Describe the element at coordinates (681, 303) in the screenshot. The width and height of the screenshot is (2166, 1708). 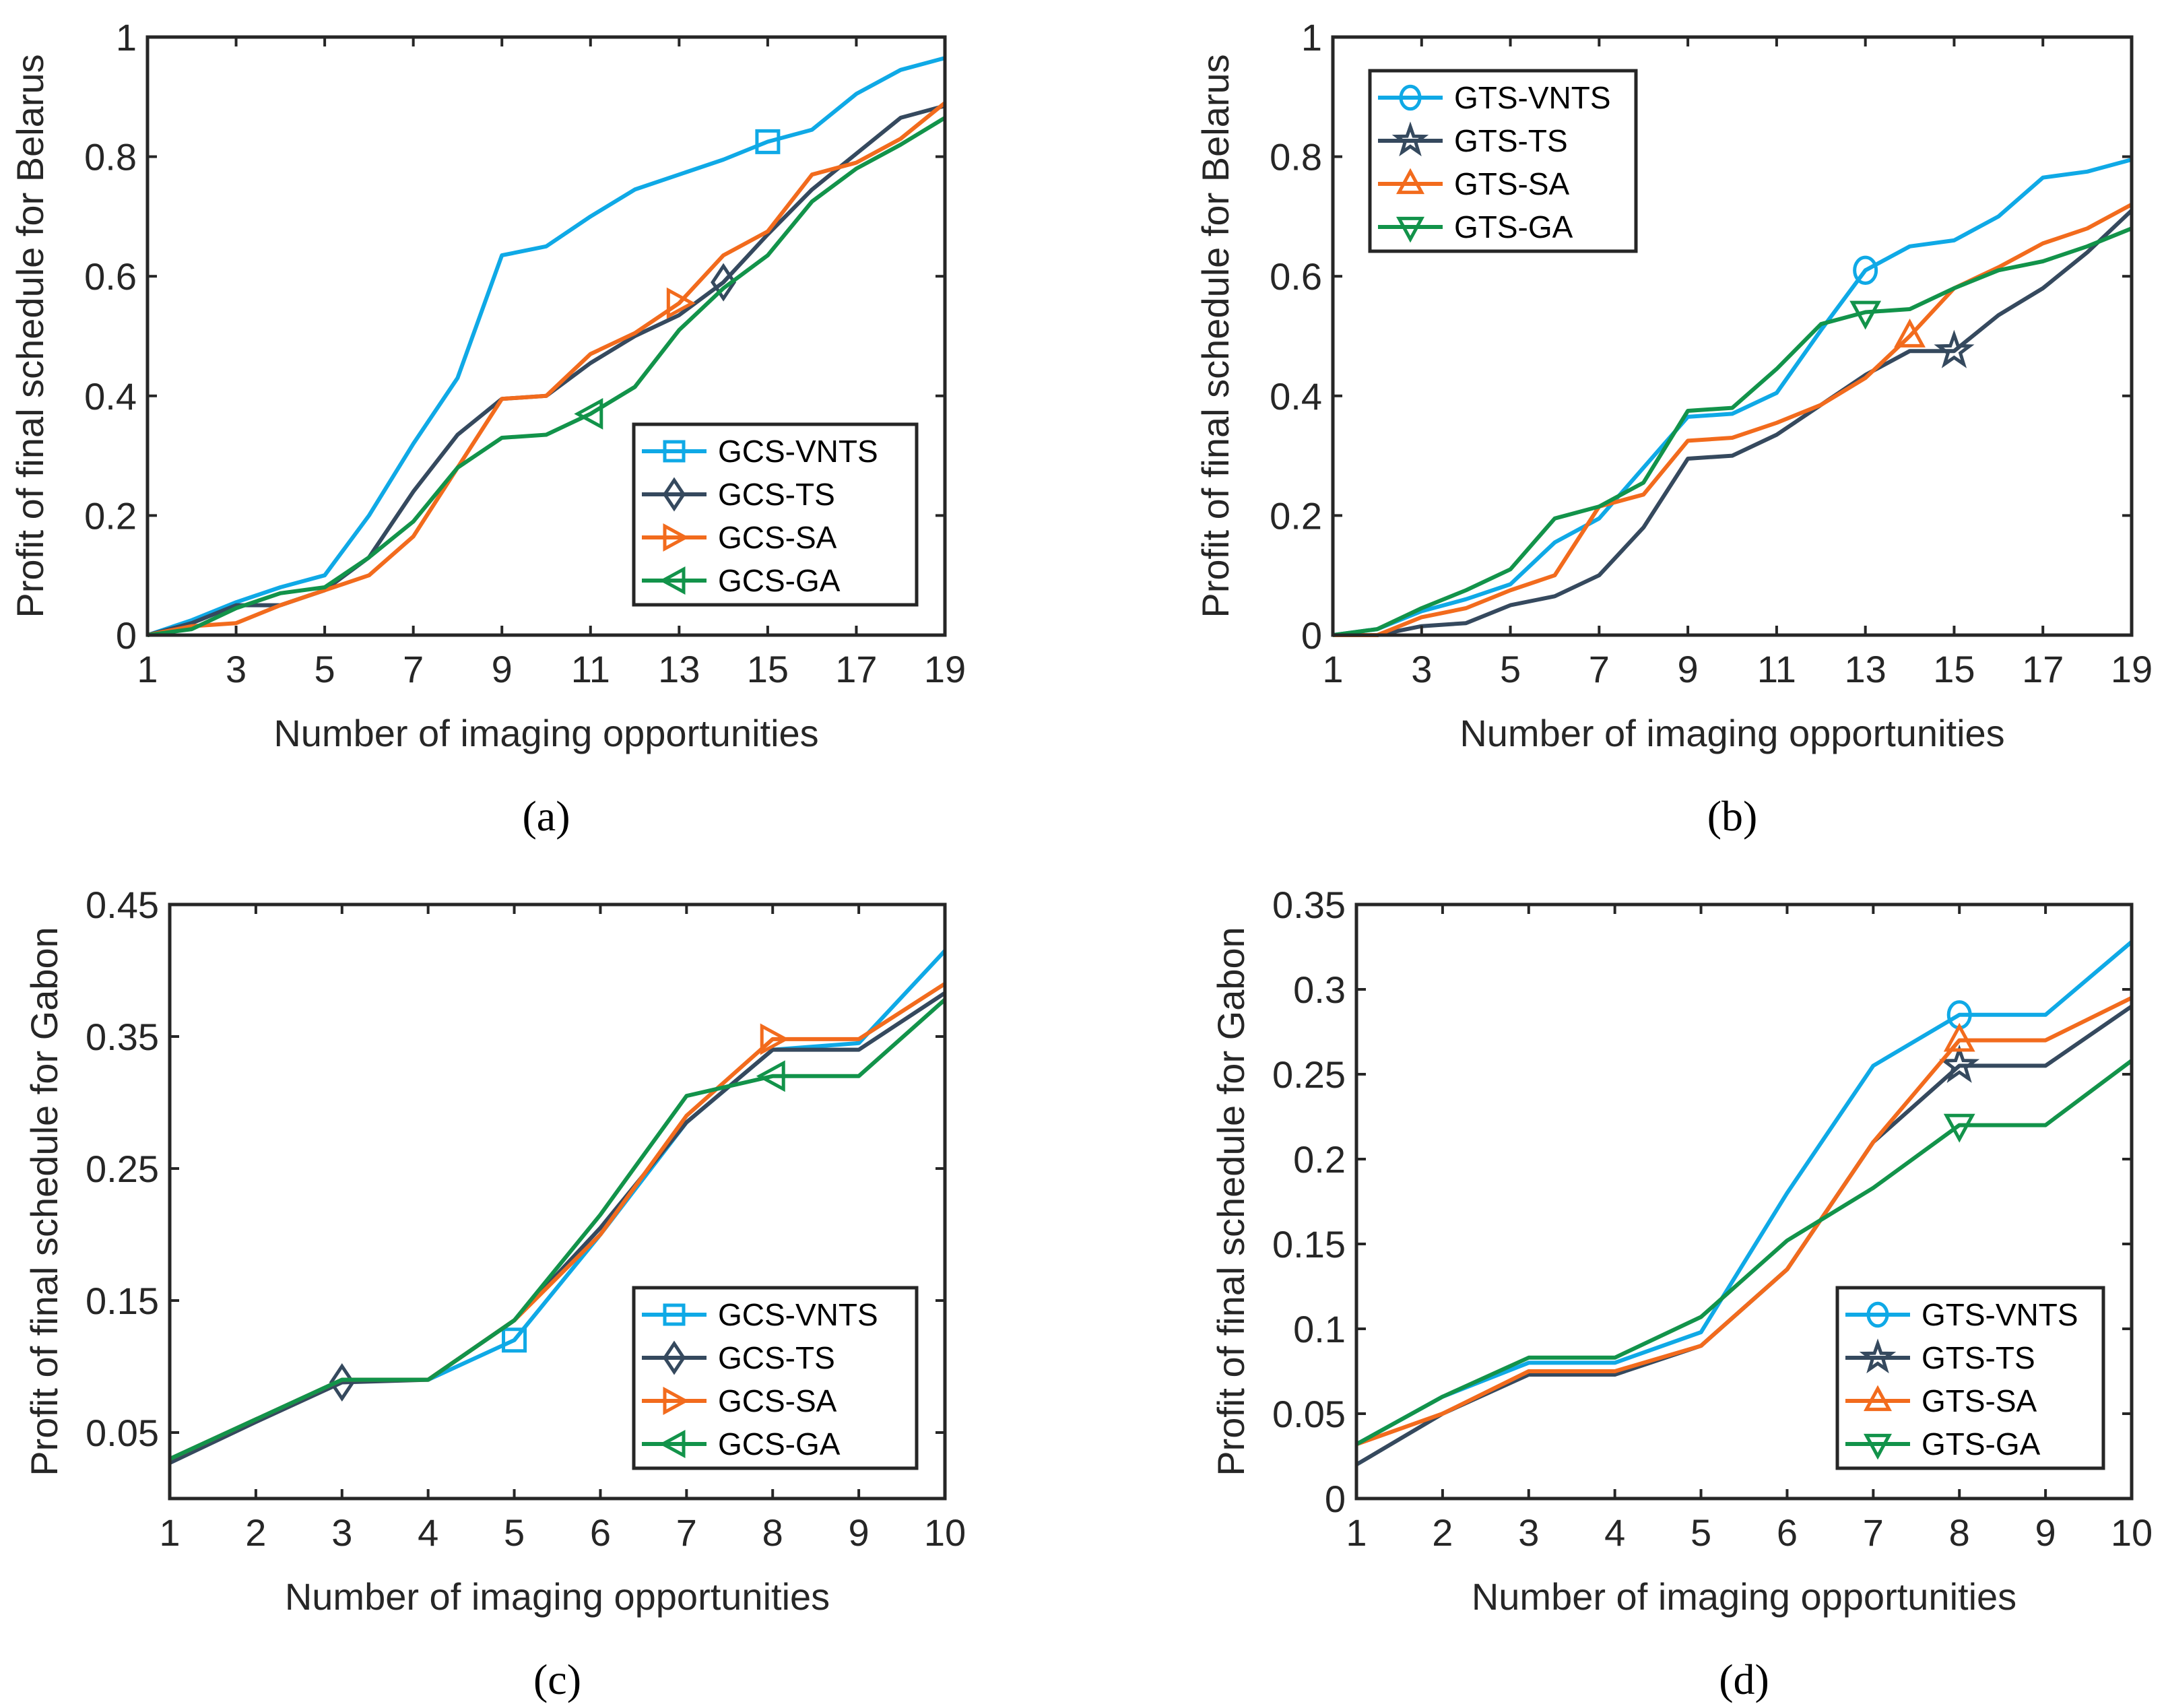
I see `data-marker-gcs-sa` at that location.